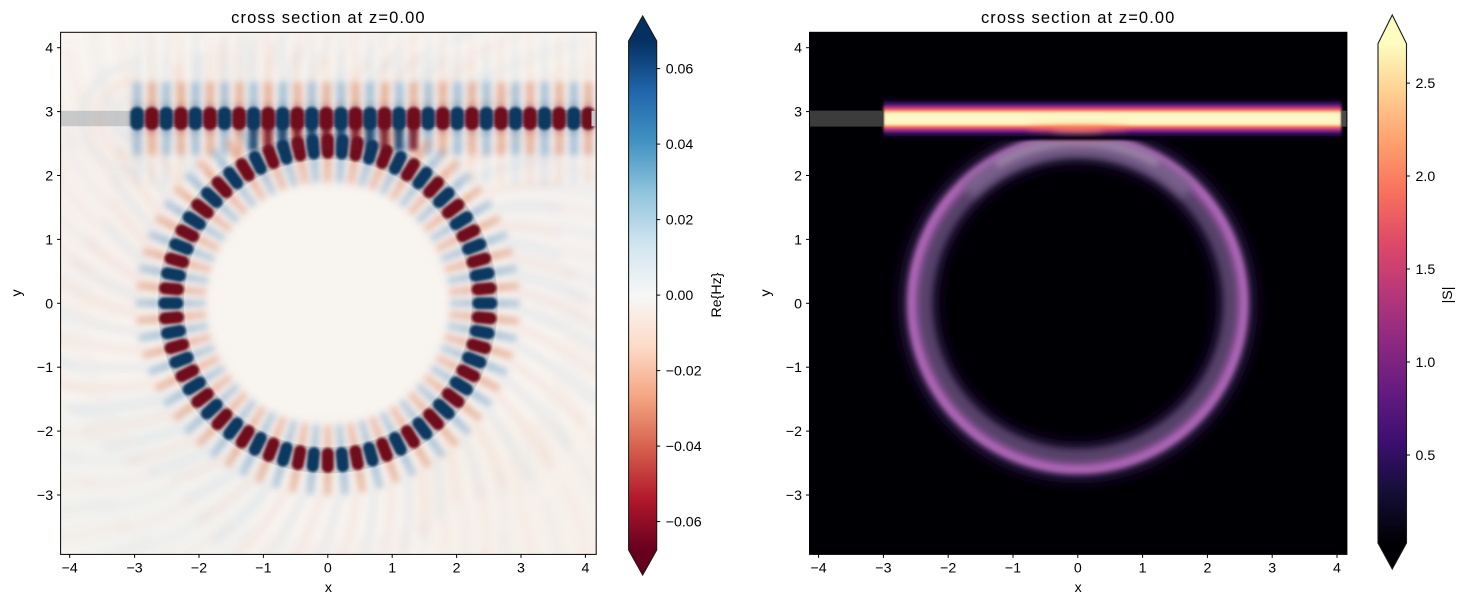 Image resolution: width=1468 pixels, height=612 pixels. Describe the element at coordinates (680, 145) in the screenshot. I see `svg-text: 0.04` at that location.